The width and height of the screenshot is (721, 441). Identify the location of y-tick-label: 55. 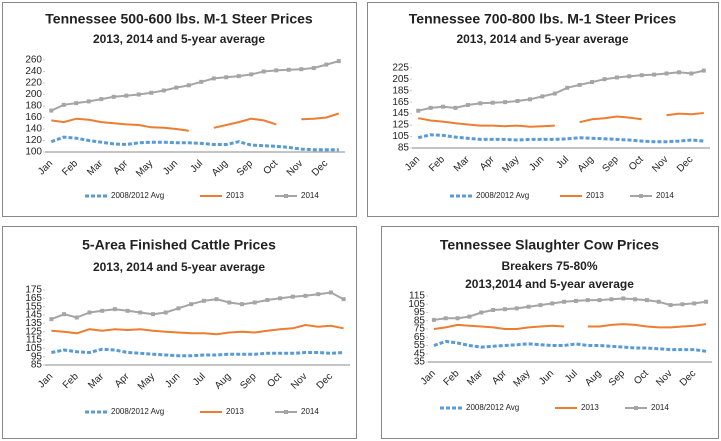
(420, 345).